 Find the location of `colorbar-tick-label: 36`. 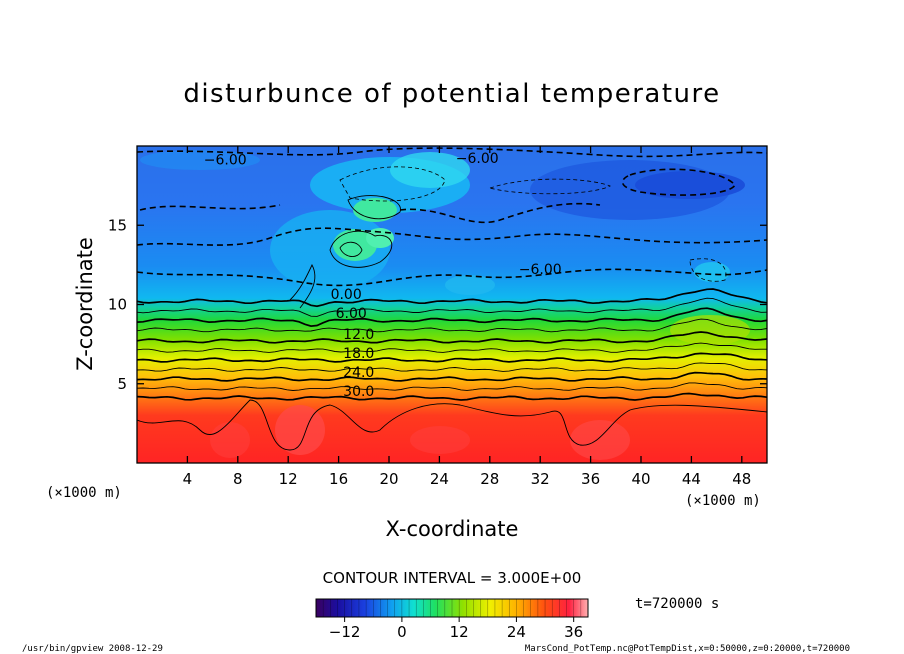

colorbar-tick-label: 36 is located at coordinates (573, 632).